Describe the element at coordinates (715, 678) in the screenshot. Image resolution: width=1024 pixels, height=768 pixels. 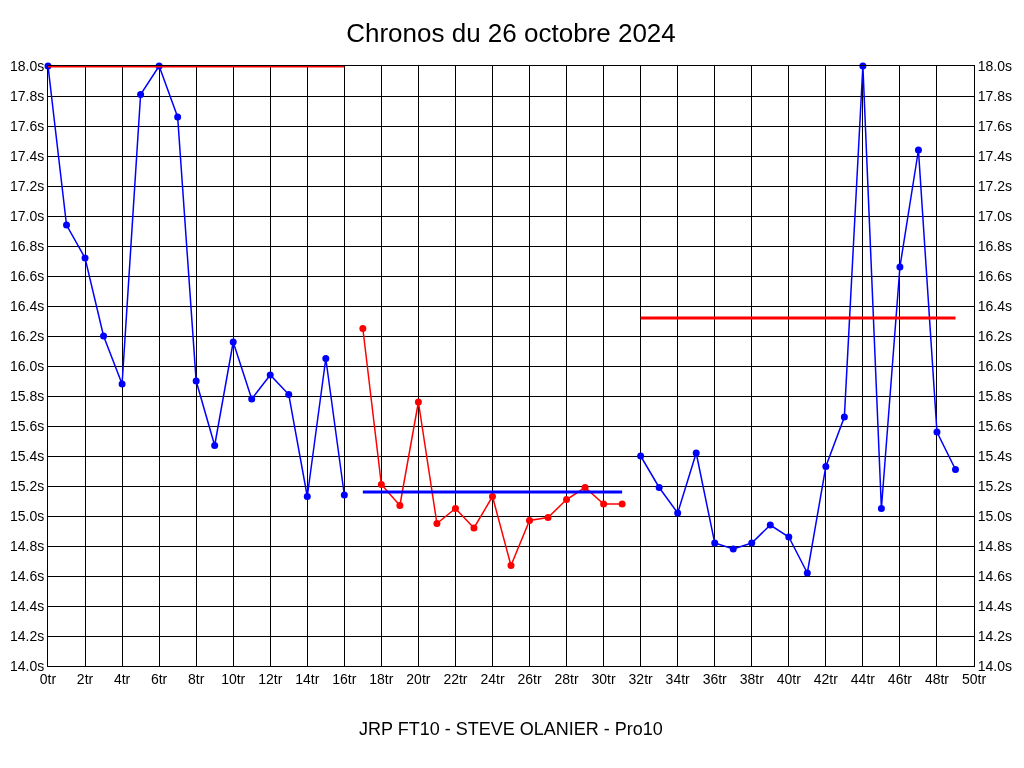
I see `x-tick-label: 36tr` at that location.